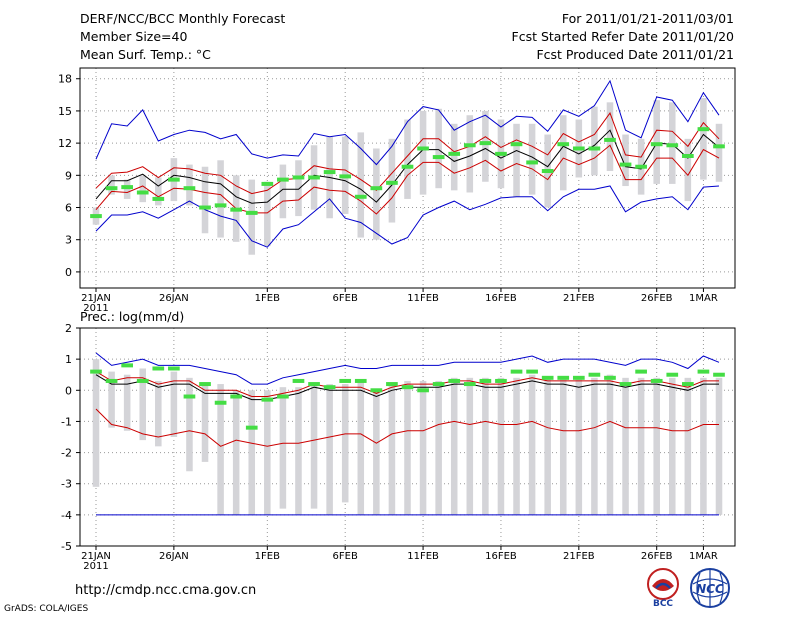  Describe the element at coordinates (183, 18) in the screenshot. I see `chart-title: DERF/NCC/BCC Monthly Forecast` at that location.